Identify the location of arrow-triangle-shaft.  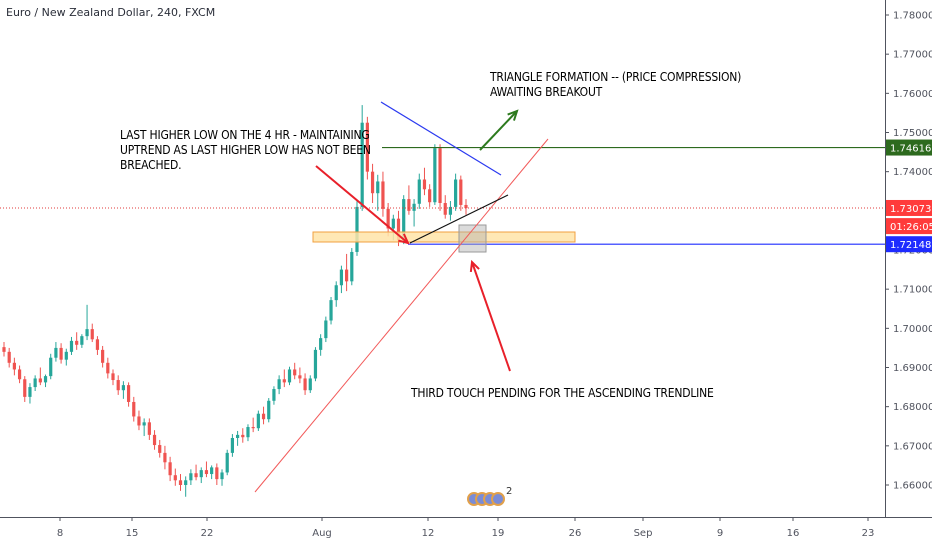
(498, 130).